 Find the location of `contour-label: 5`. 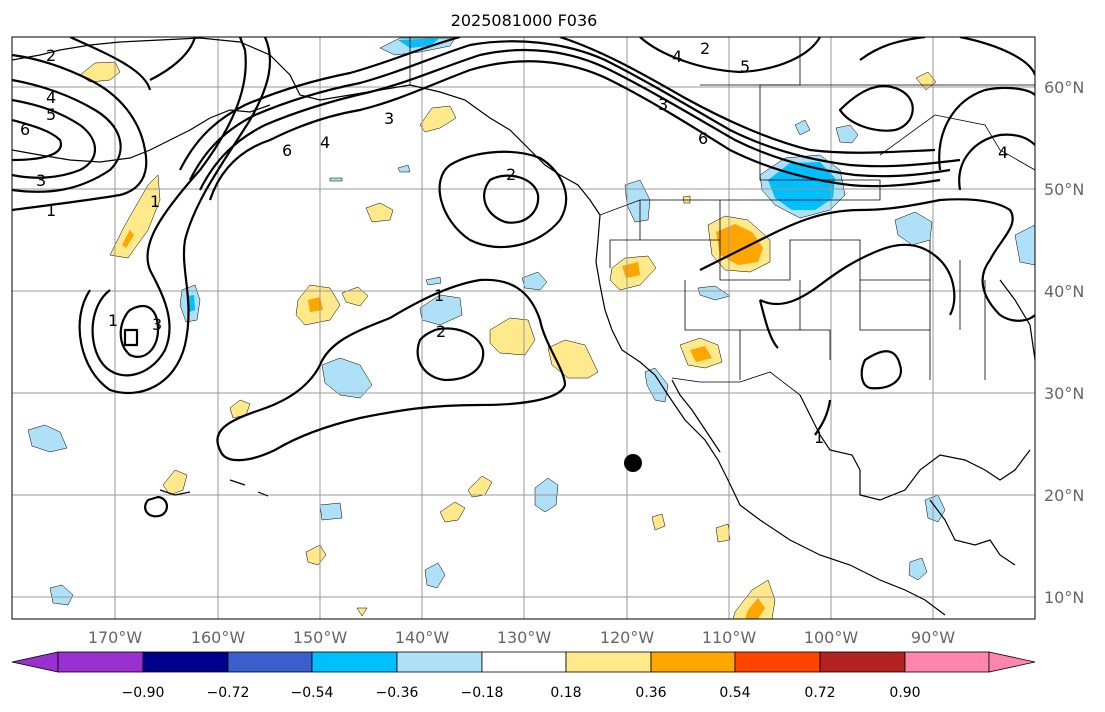

contour-label: 5 is located at coordinates (51, 114).